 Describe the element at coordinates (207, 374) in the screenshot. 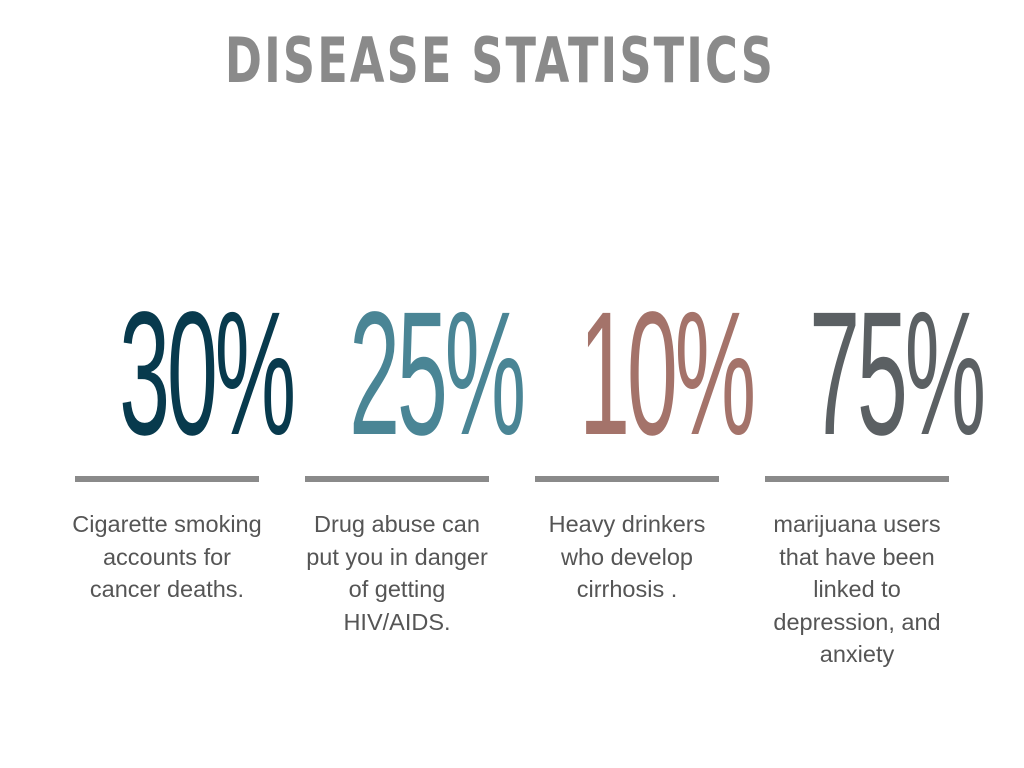

I see `stat-percentage: 30%` at that location.